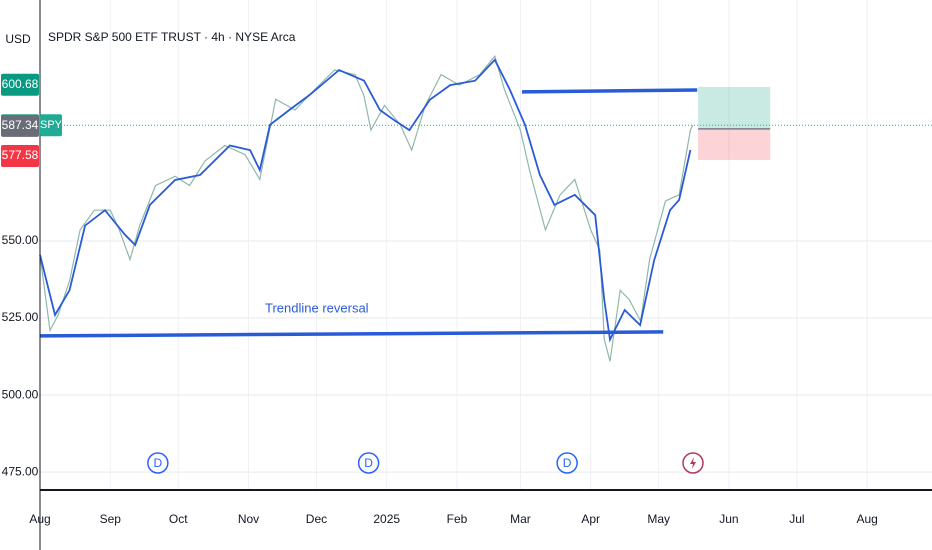  What do you see at coordinates (386, 519) in the screenshot?
I see `x-tick-label: 2025` at bounding box center [386, 519].